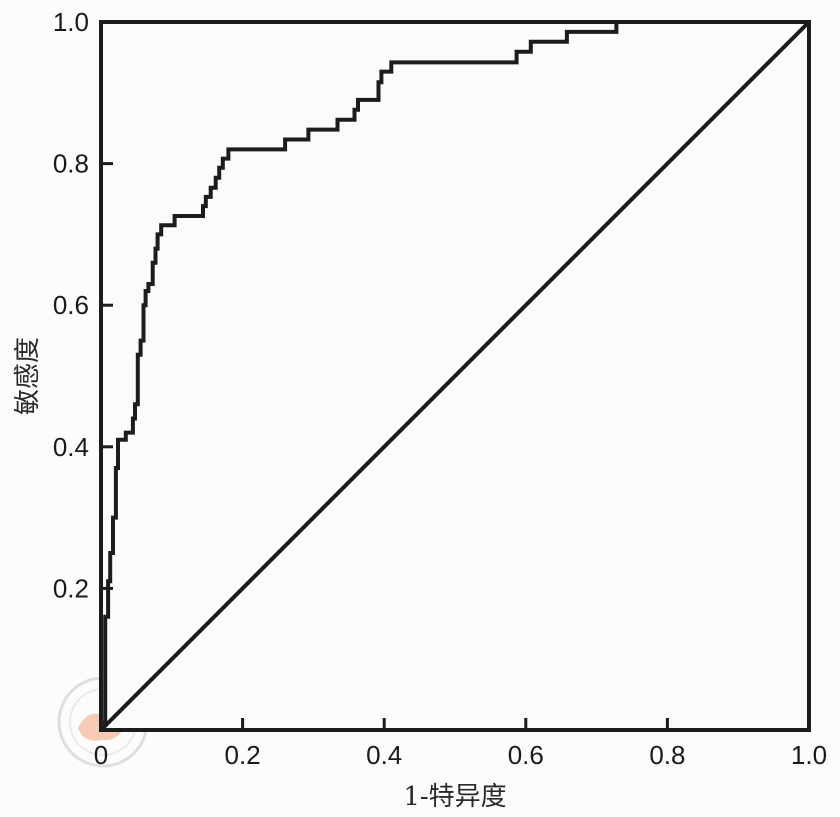  What do you see at coordinates (526, 755) in the screenshot?
I see `x-tick-label: 0.6` at bounding box center [526, 755].